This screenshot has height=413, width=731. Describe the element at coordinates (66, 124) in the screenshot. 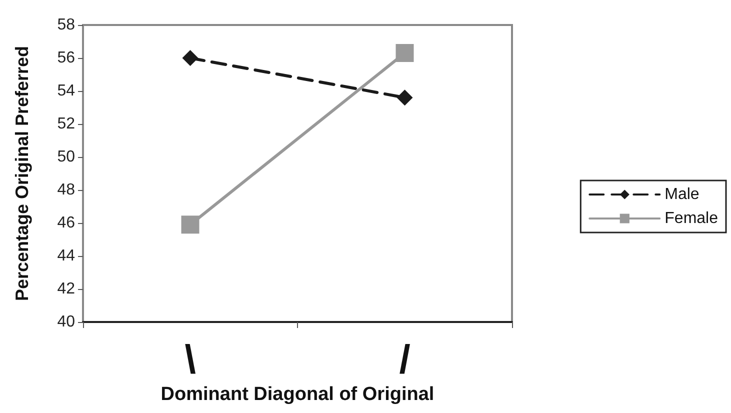

I see `y-tick-label: 52` at that location.